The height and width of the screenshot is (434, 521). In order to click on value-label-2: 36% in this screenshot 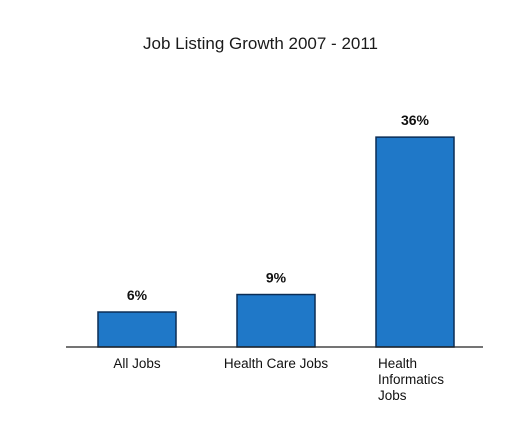, I will do `click(415, 120)`.